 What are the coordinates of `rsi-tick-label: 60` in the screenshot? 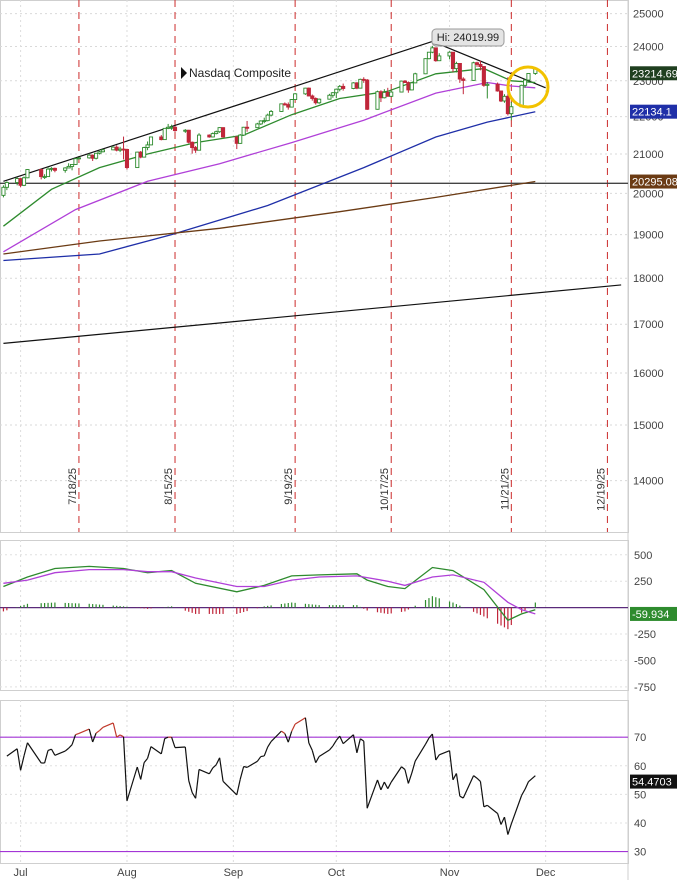 It's located at (640, 767).